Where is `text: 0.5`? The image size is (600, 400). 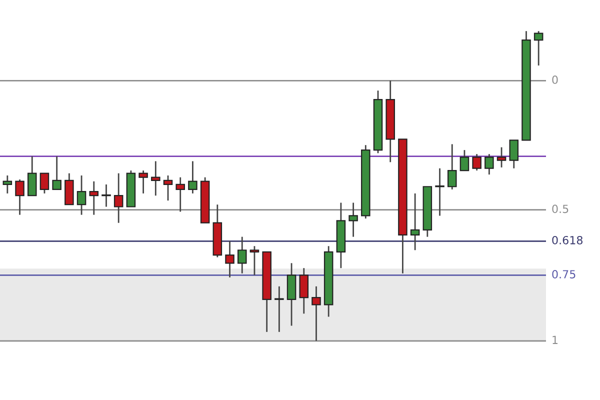 text: 0.5 is located at coordinates (560, 209).